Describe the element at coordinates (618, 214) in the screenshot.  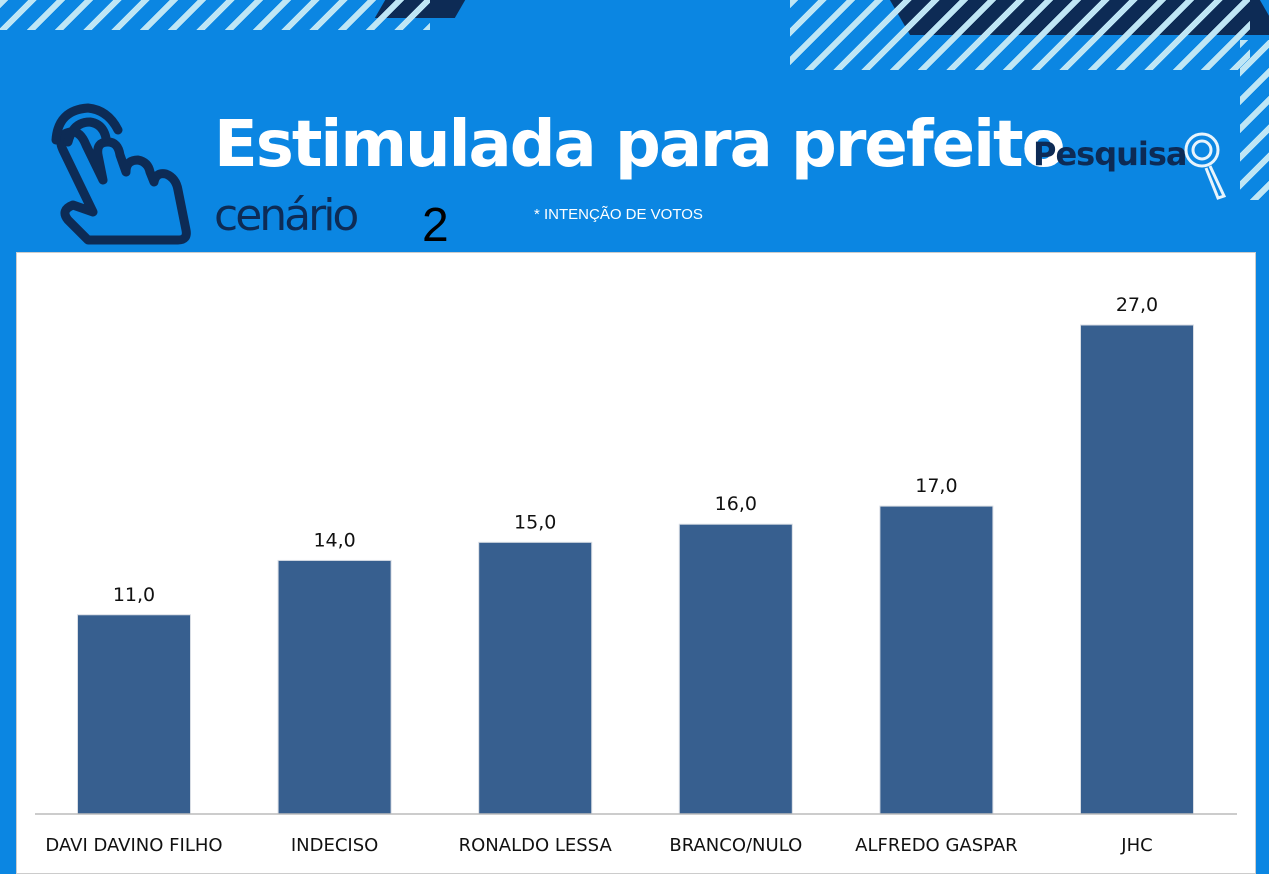
I see `note: * INTENÇÃO DE VOTOS` at that location.